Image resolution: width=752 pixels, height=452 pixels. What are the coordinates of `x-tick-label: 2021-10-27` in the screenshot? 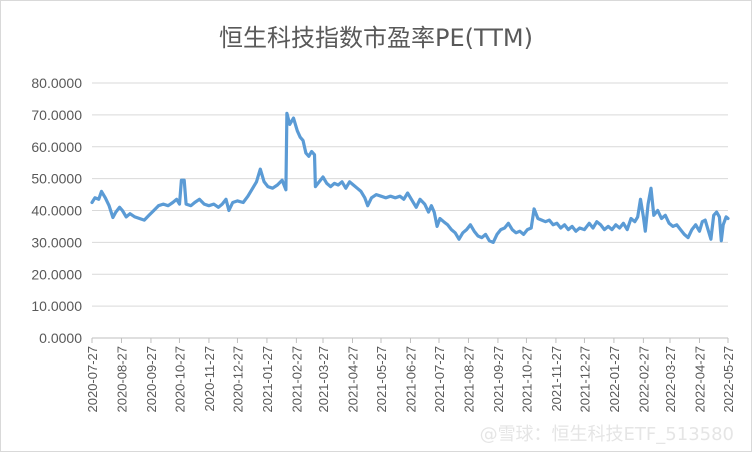 It's located at (526, 379).